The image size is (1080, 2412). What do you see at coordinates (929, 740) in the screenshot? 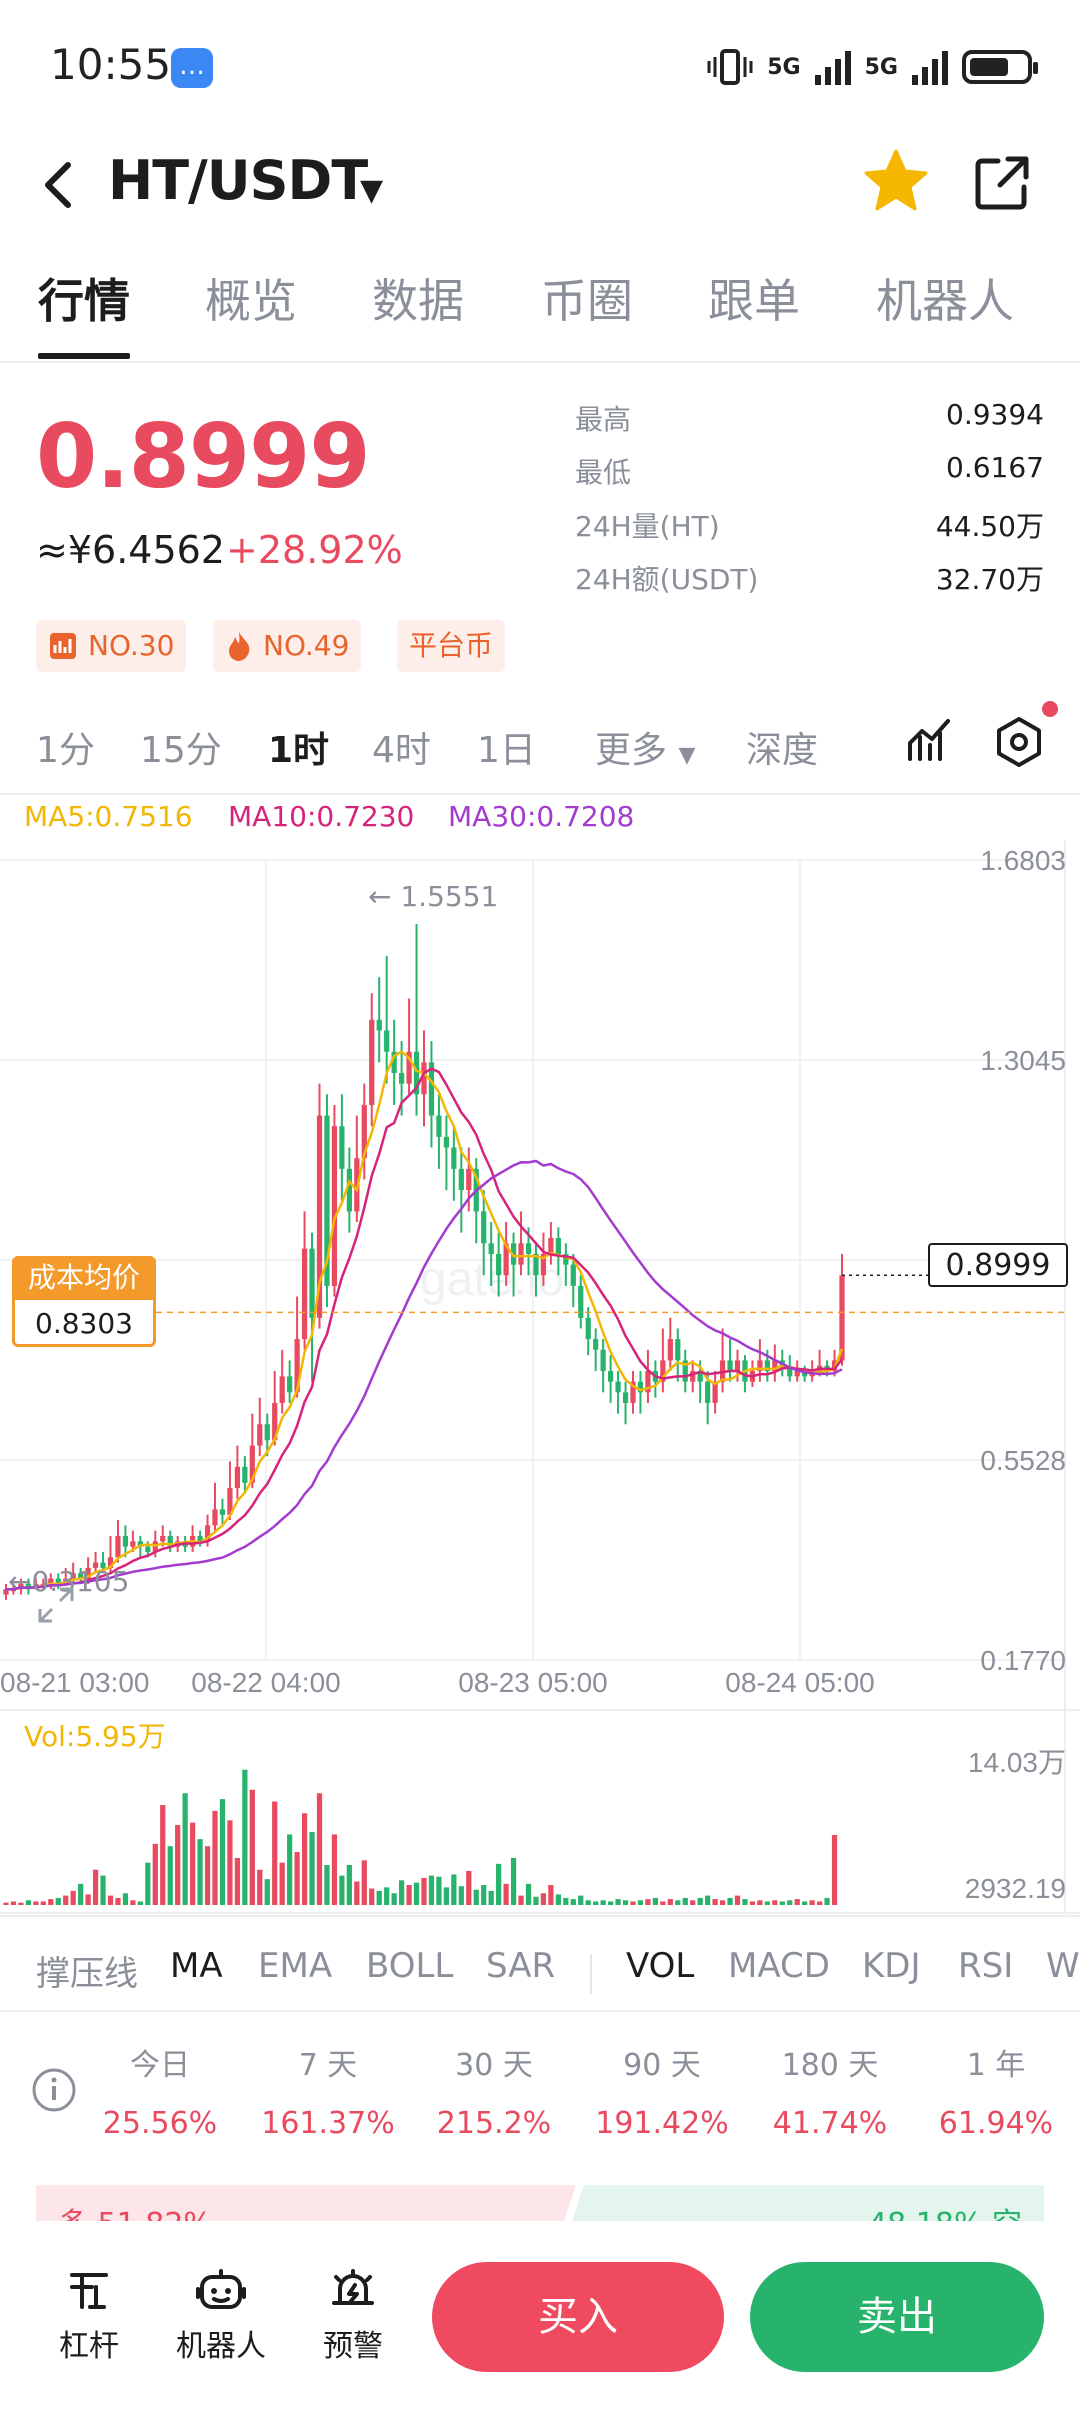
I see `chart-style-icon` at bounding box center [929, 740].